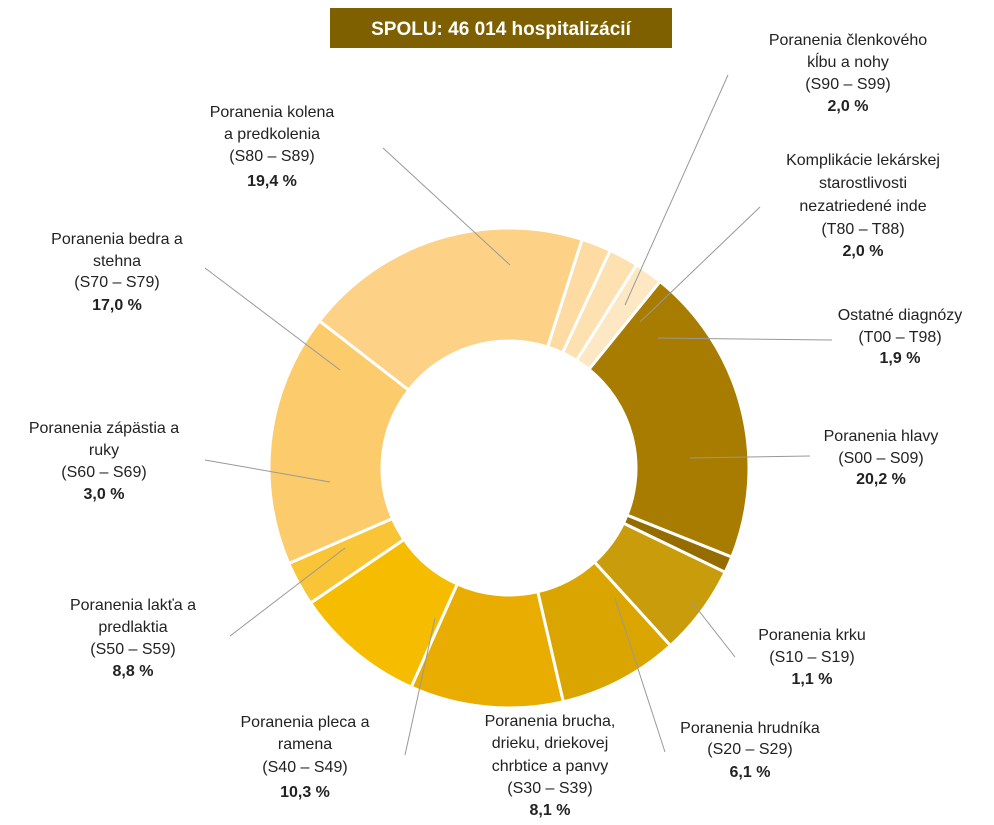  What do you see at coordinates (550, 743) in the screenshot?
I see `label-line: drieku, driekovej` at bounding box center [550, 743].